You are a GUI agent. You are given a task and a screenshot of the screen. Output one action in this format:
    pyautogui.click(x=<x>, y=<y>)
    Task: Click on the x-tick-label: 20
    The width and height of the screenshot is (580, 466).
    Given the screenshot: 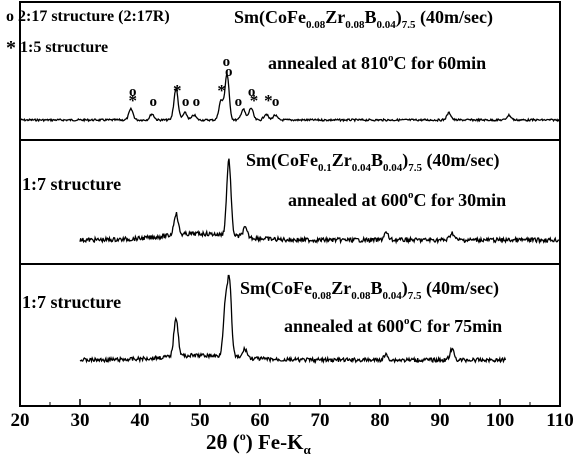 What is the action you would take?
    pyautogui.click(x=20, y=420)
    